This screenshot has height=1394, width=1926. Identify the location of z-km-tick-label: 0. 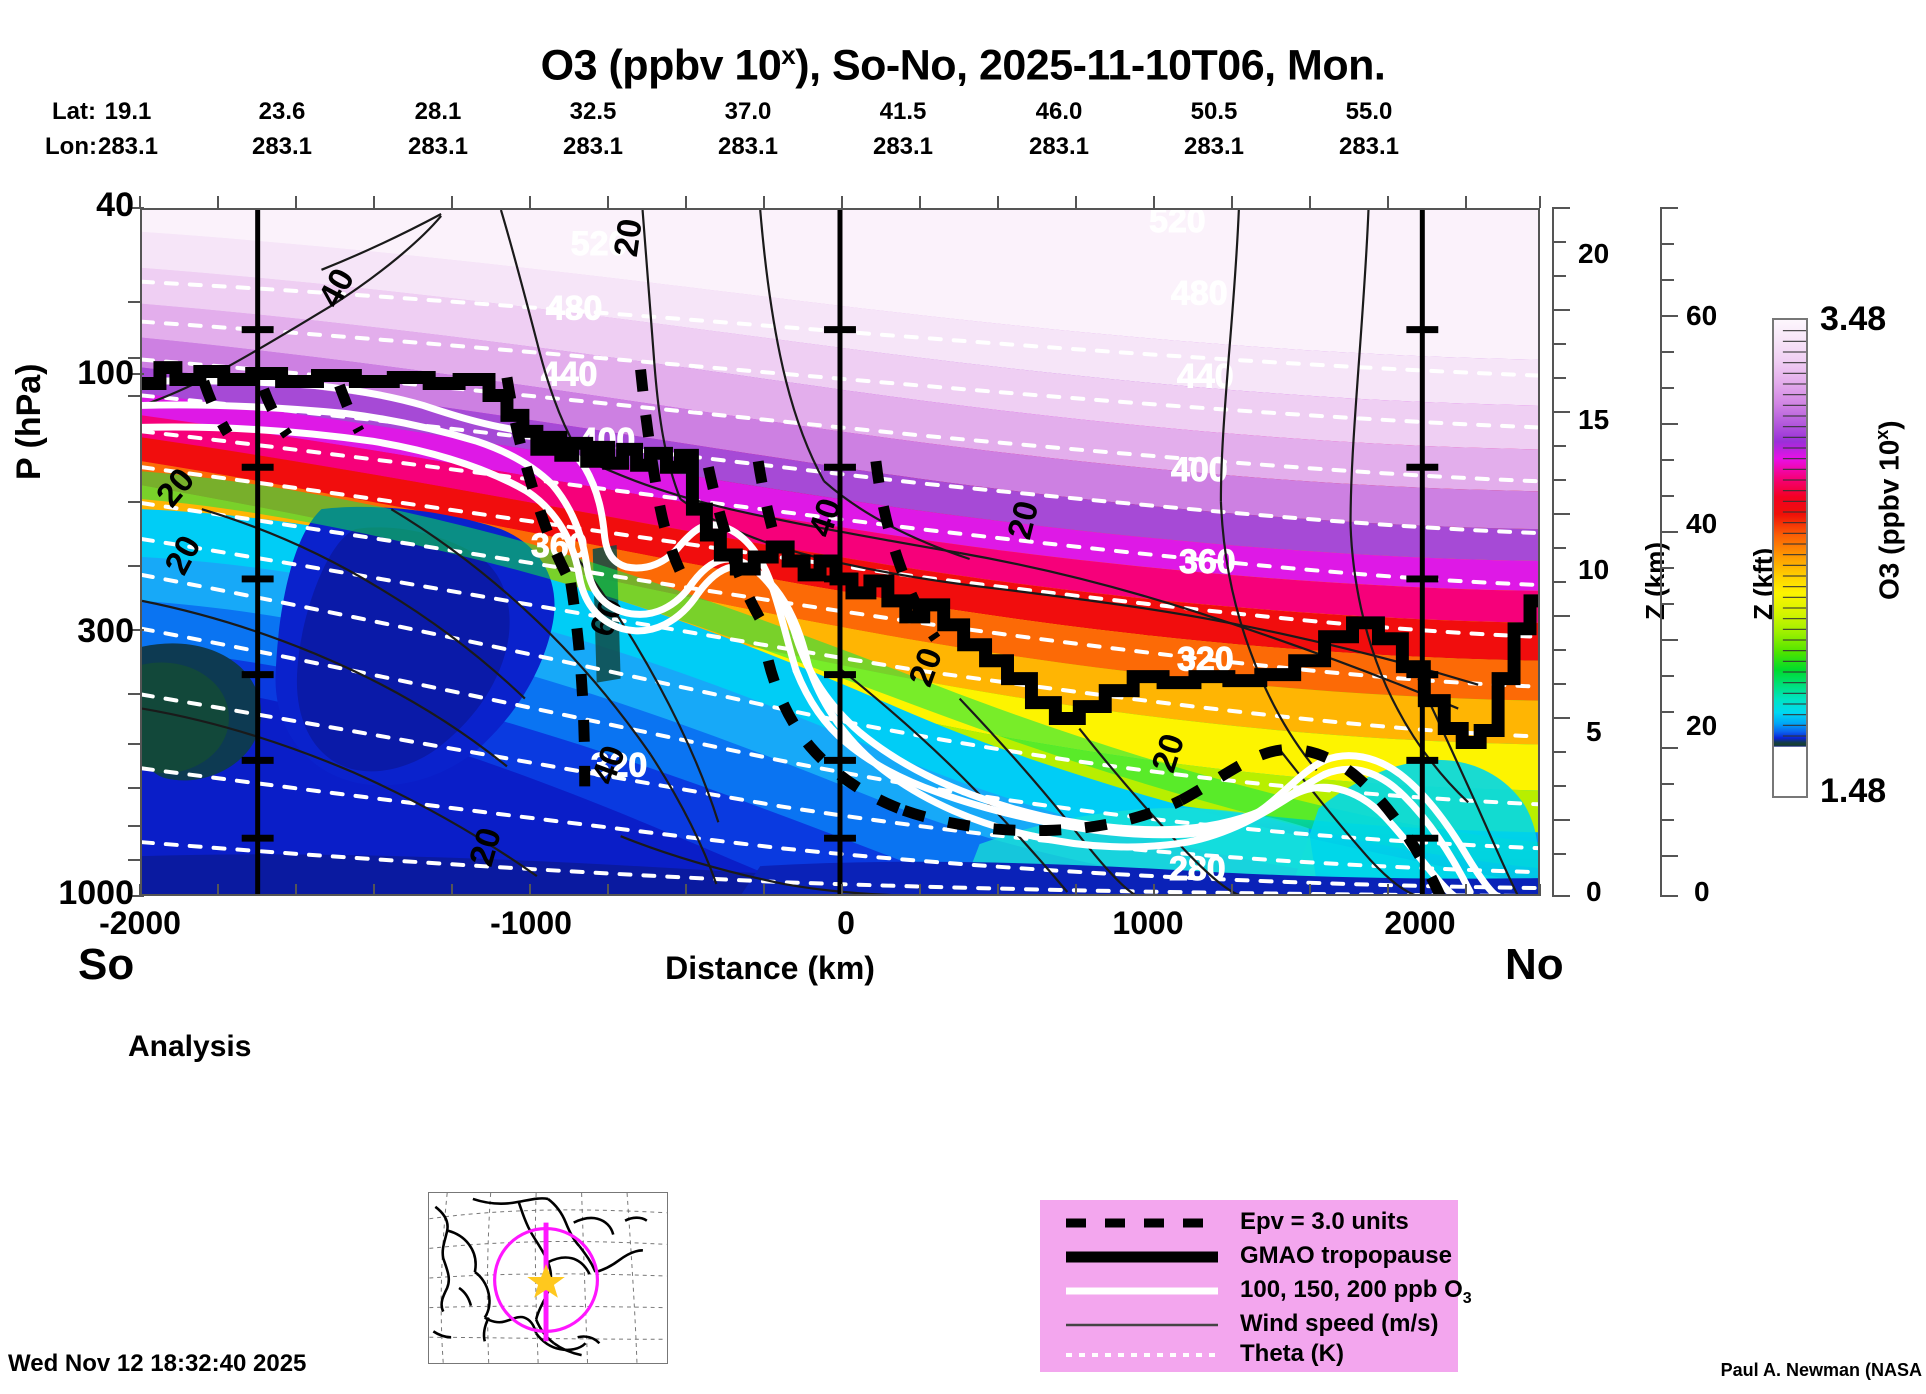
(1594, 891).